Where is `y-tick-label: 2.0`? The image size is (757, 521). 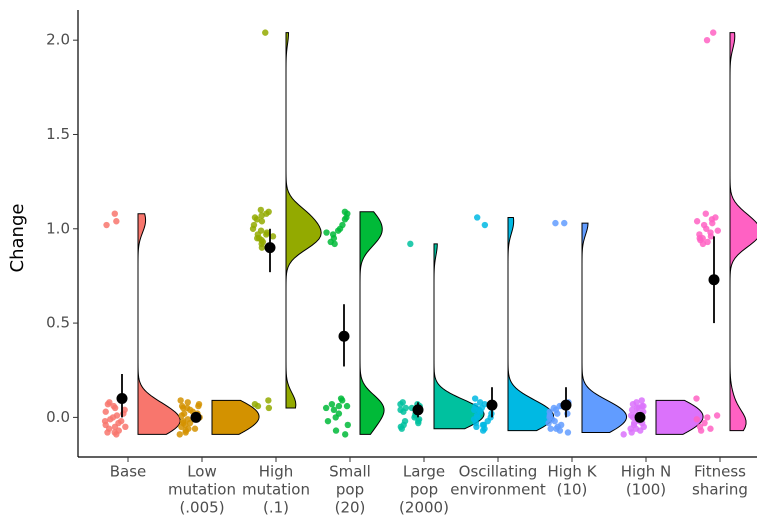
y-tick-label: 2.0 is located at coordinates (58, 40).